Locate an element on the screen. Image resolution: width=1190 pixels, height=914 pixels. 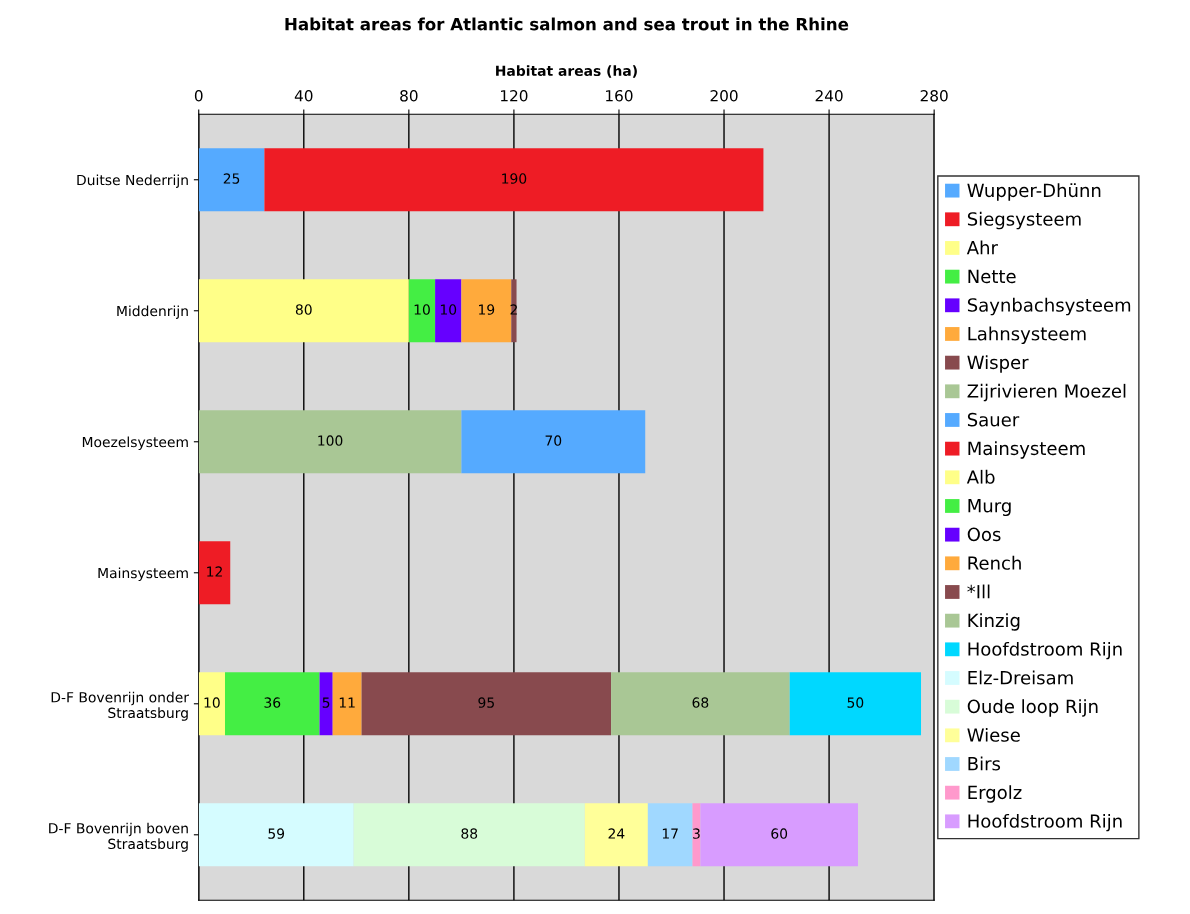
legend-label: Alb is located at coordinates (980, 476).